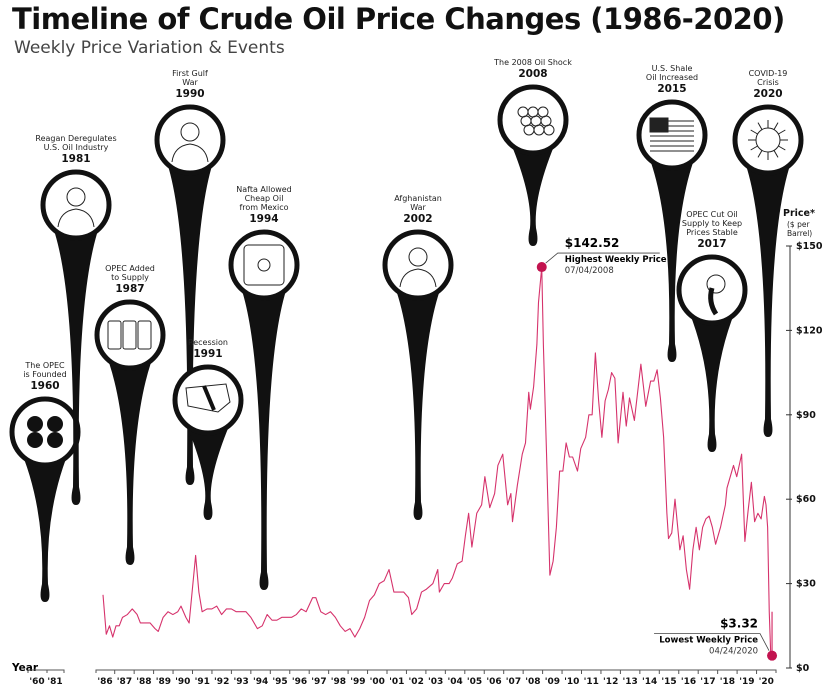  What do you see at coordinates (536, 121) in the screenshot?
I see `pipes-stack-icon` at bounding box center [536, 121].